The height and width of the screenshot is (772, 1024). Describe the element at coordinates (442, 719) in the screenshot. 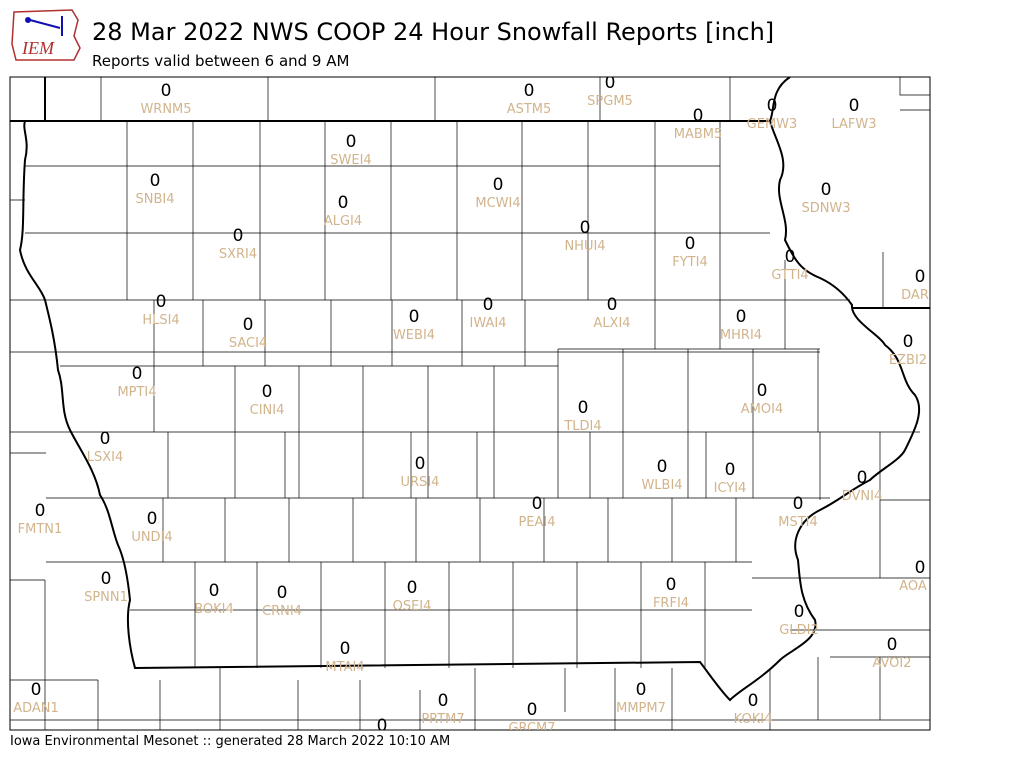

I see `station-id: PRTM7` at that location.